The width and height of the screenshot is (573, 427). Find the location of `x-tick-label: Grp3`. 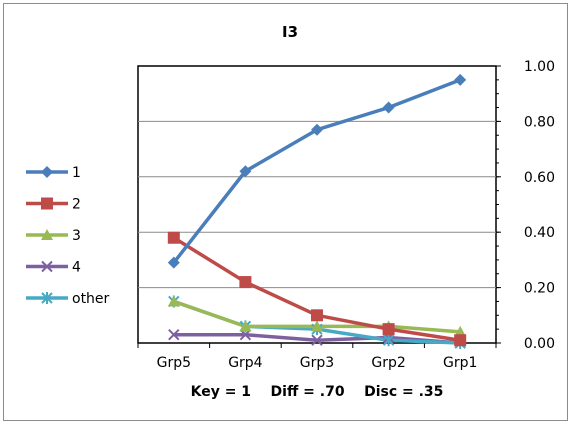

x-tick-label: Grp3 is located at coordinates (317, 363).